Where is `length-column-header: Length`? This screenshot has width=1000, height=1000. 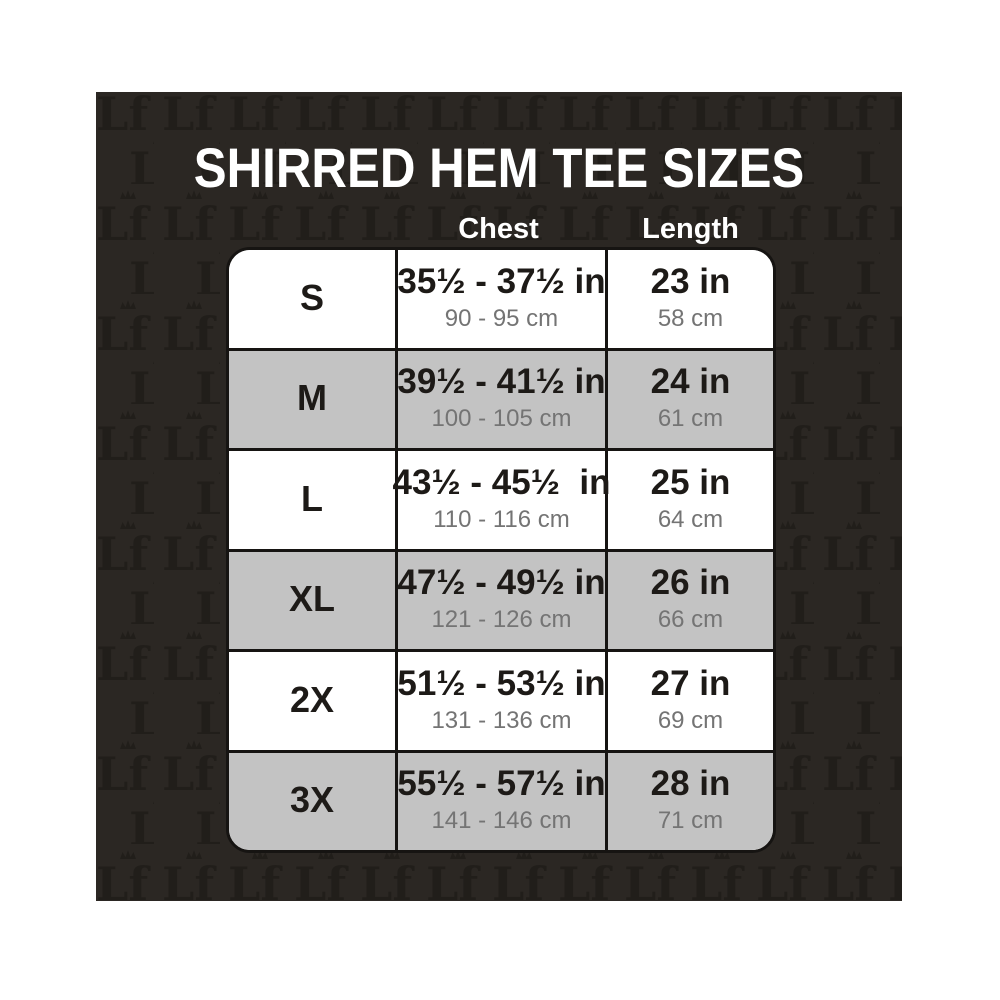 length-column-header: Length is located at coordinates (690, 229).